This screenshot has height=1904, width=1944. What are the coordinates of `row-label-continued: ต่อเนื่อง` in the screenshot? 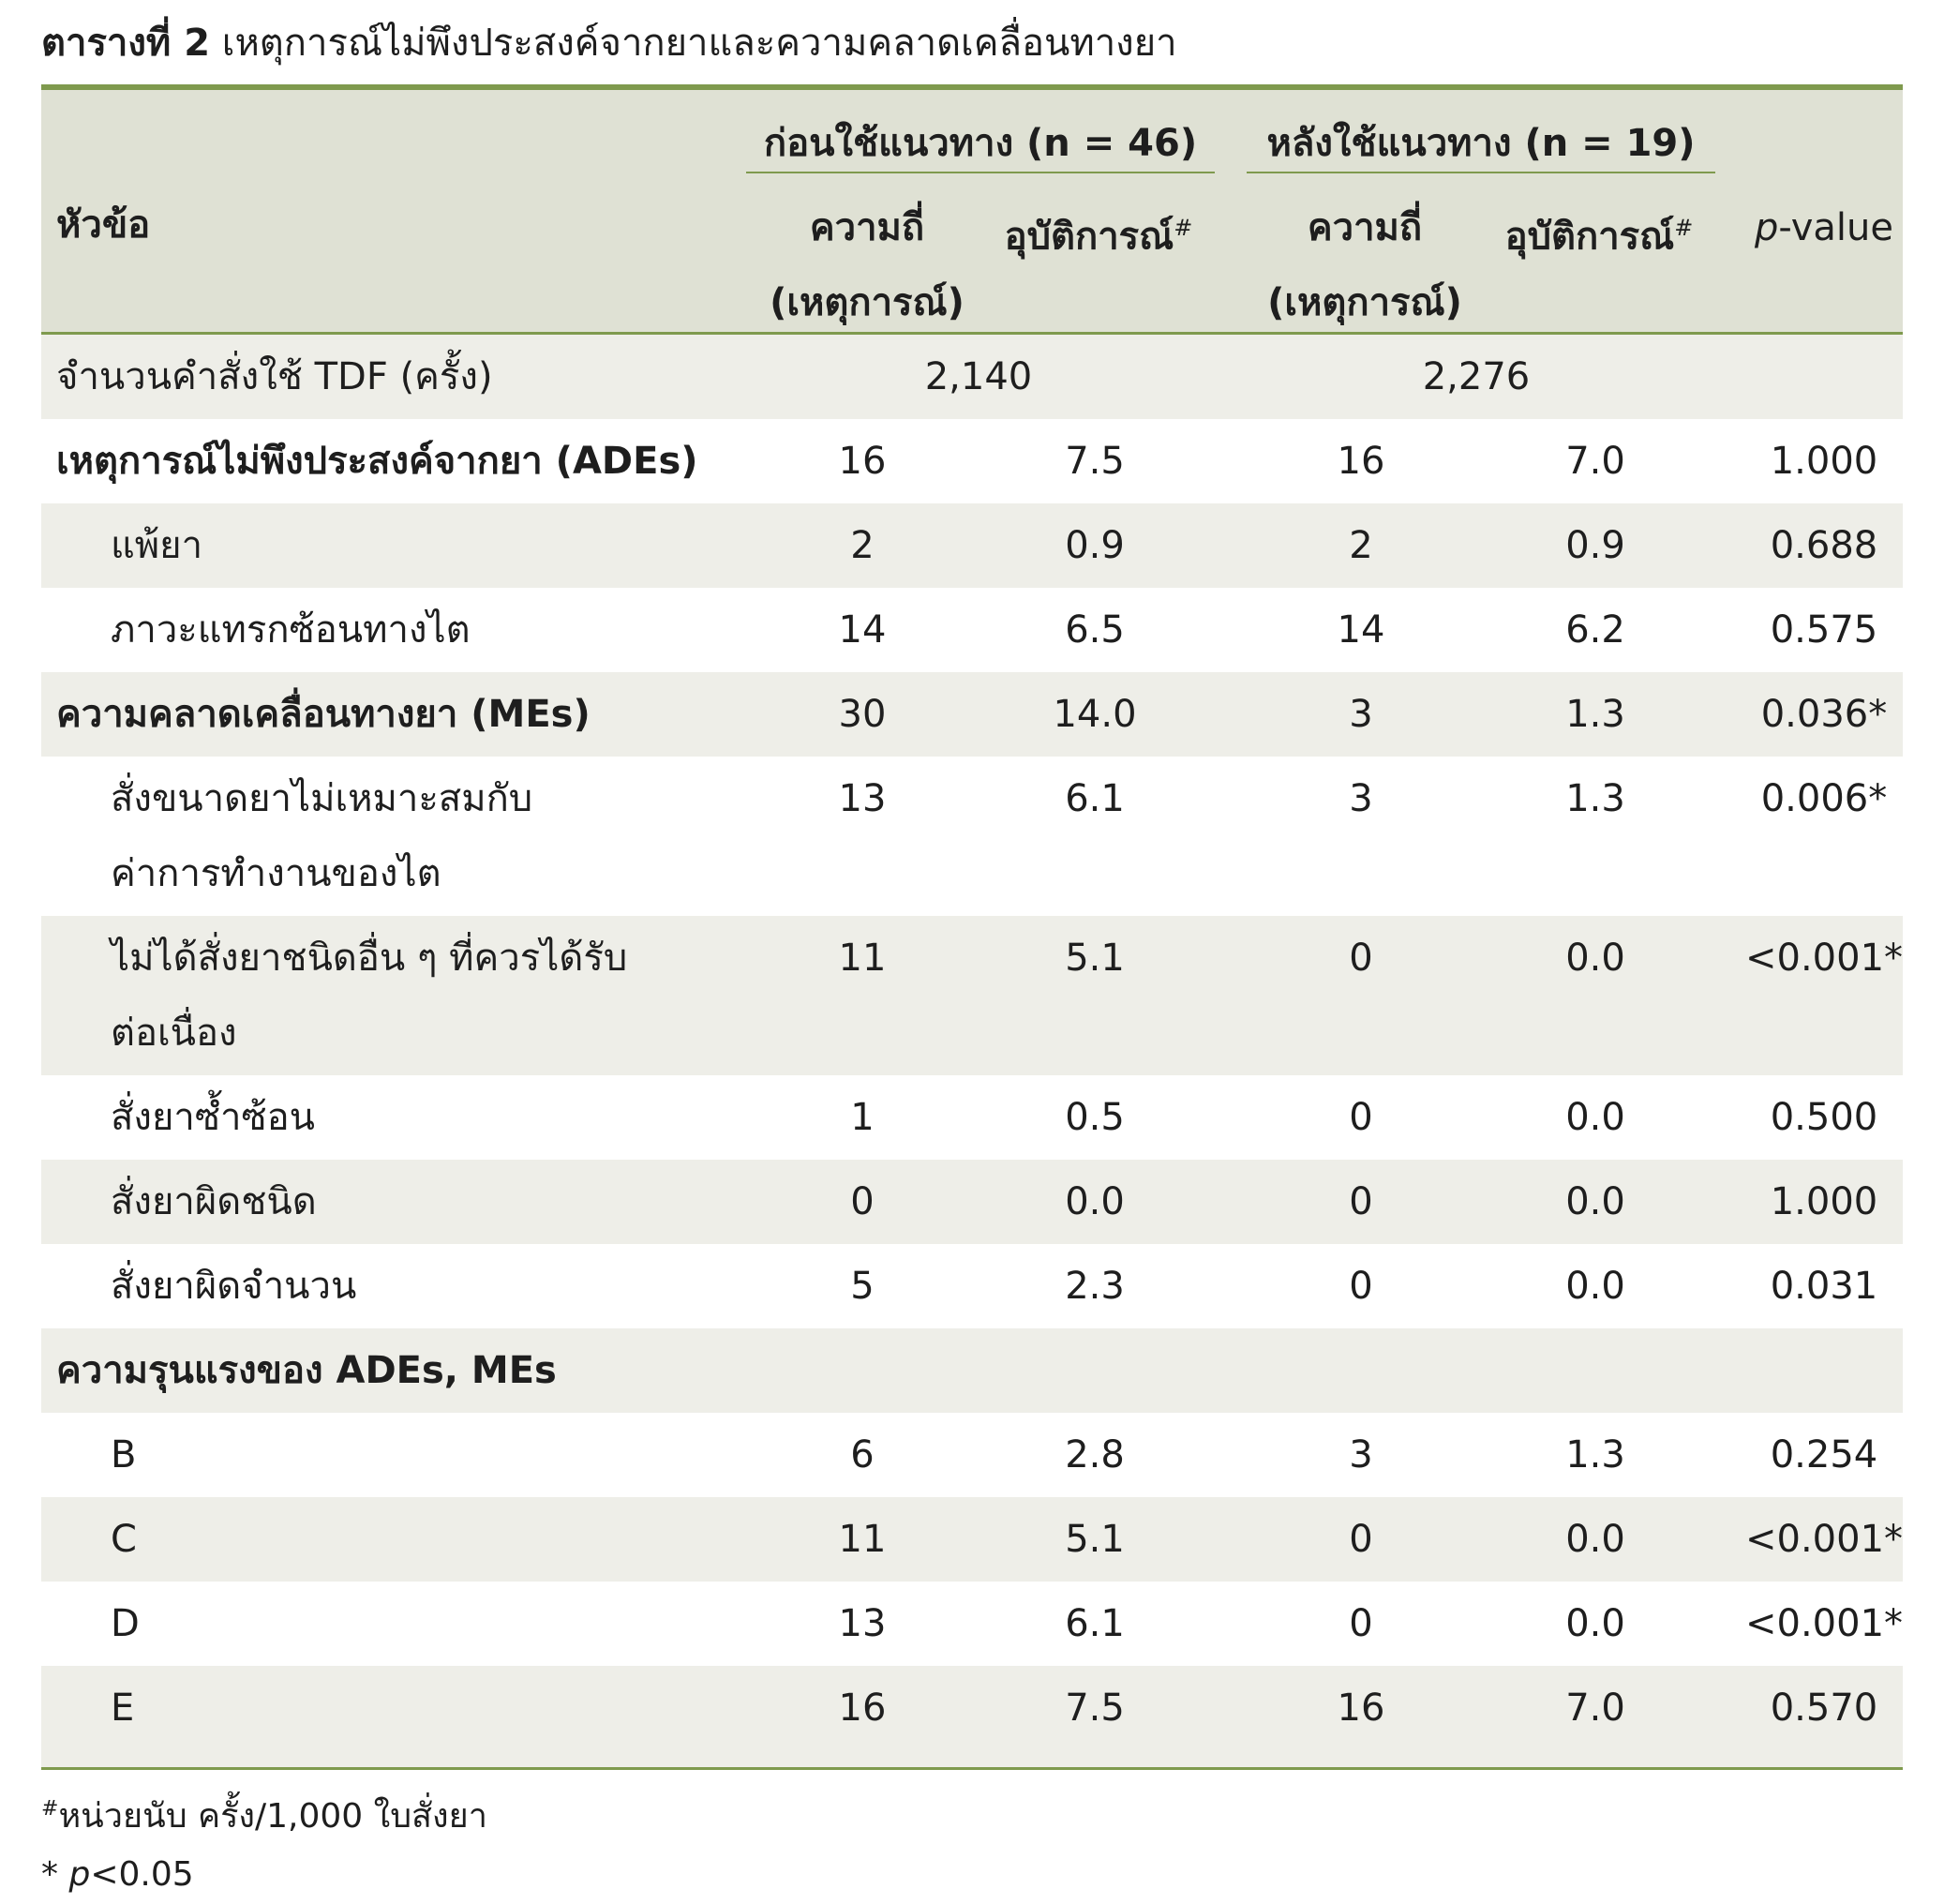 It's located at (174, 1033).